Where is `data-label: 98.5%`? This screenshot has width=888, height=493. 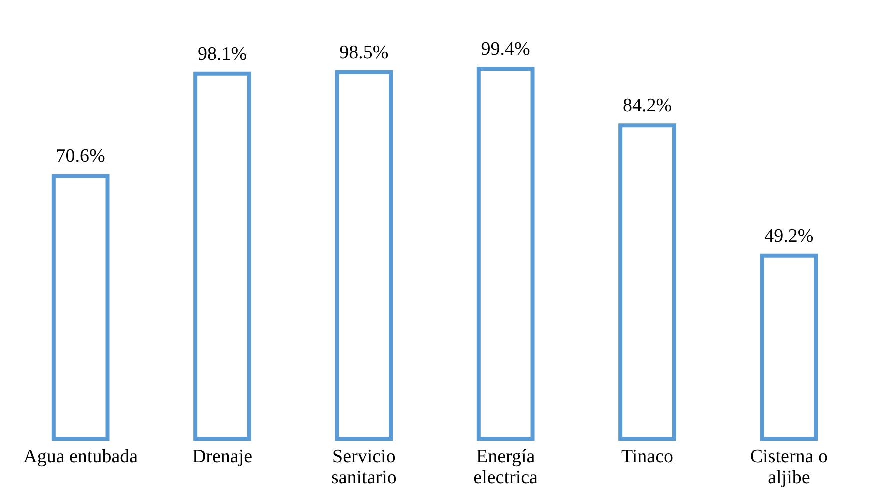 data-label: 98.5% is located at coordinates (364, 53).